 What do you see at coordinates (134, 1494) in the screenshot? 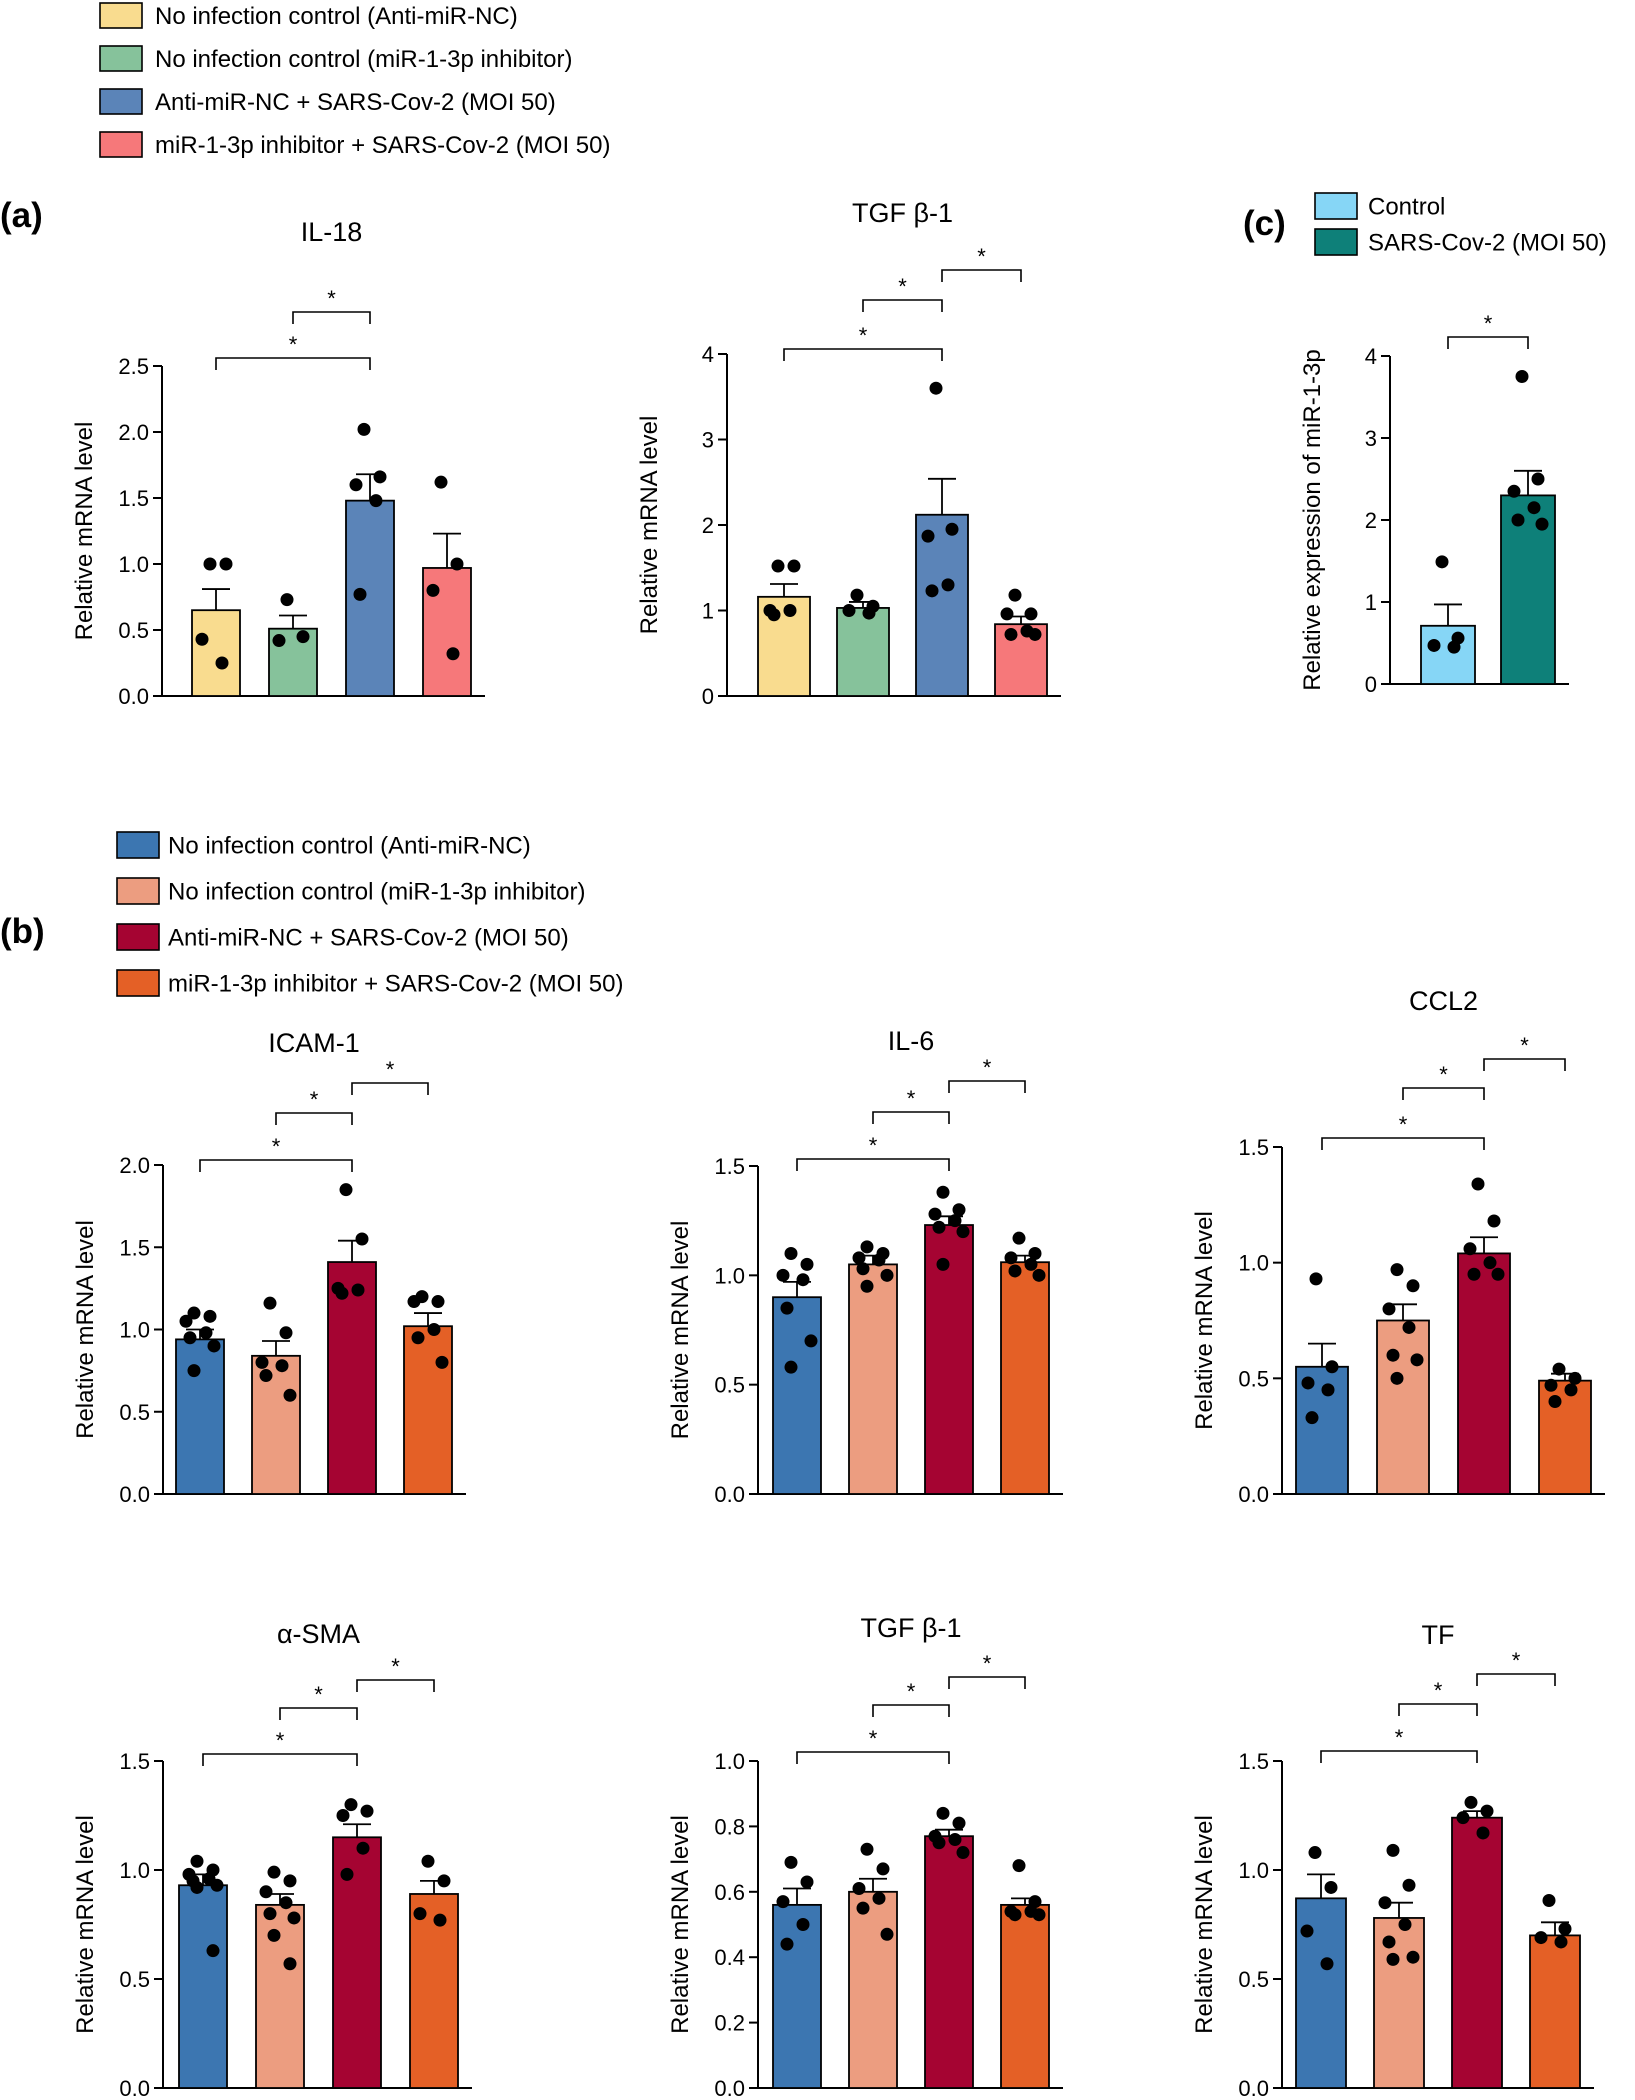
I see `y-tick-label-b-icam1-0: 0.0` at bounding box center [134, 1494].